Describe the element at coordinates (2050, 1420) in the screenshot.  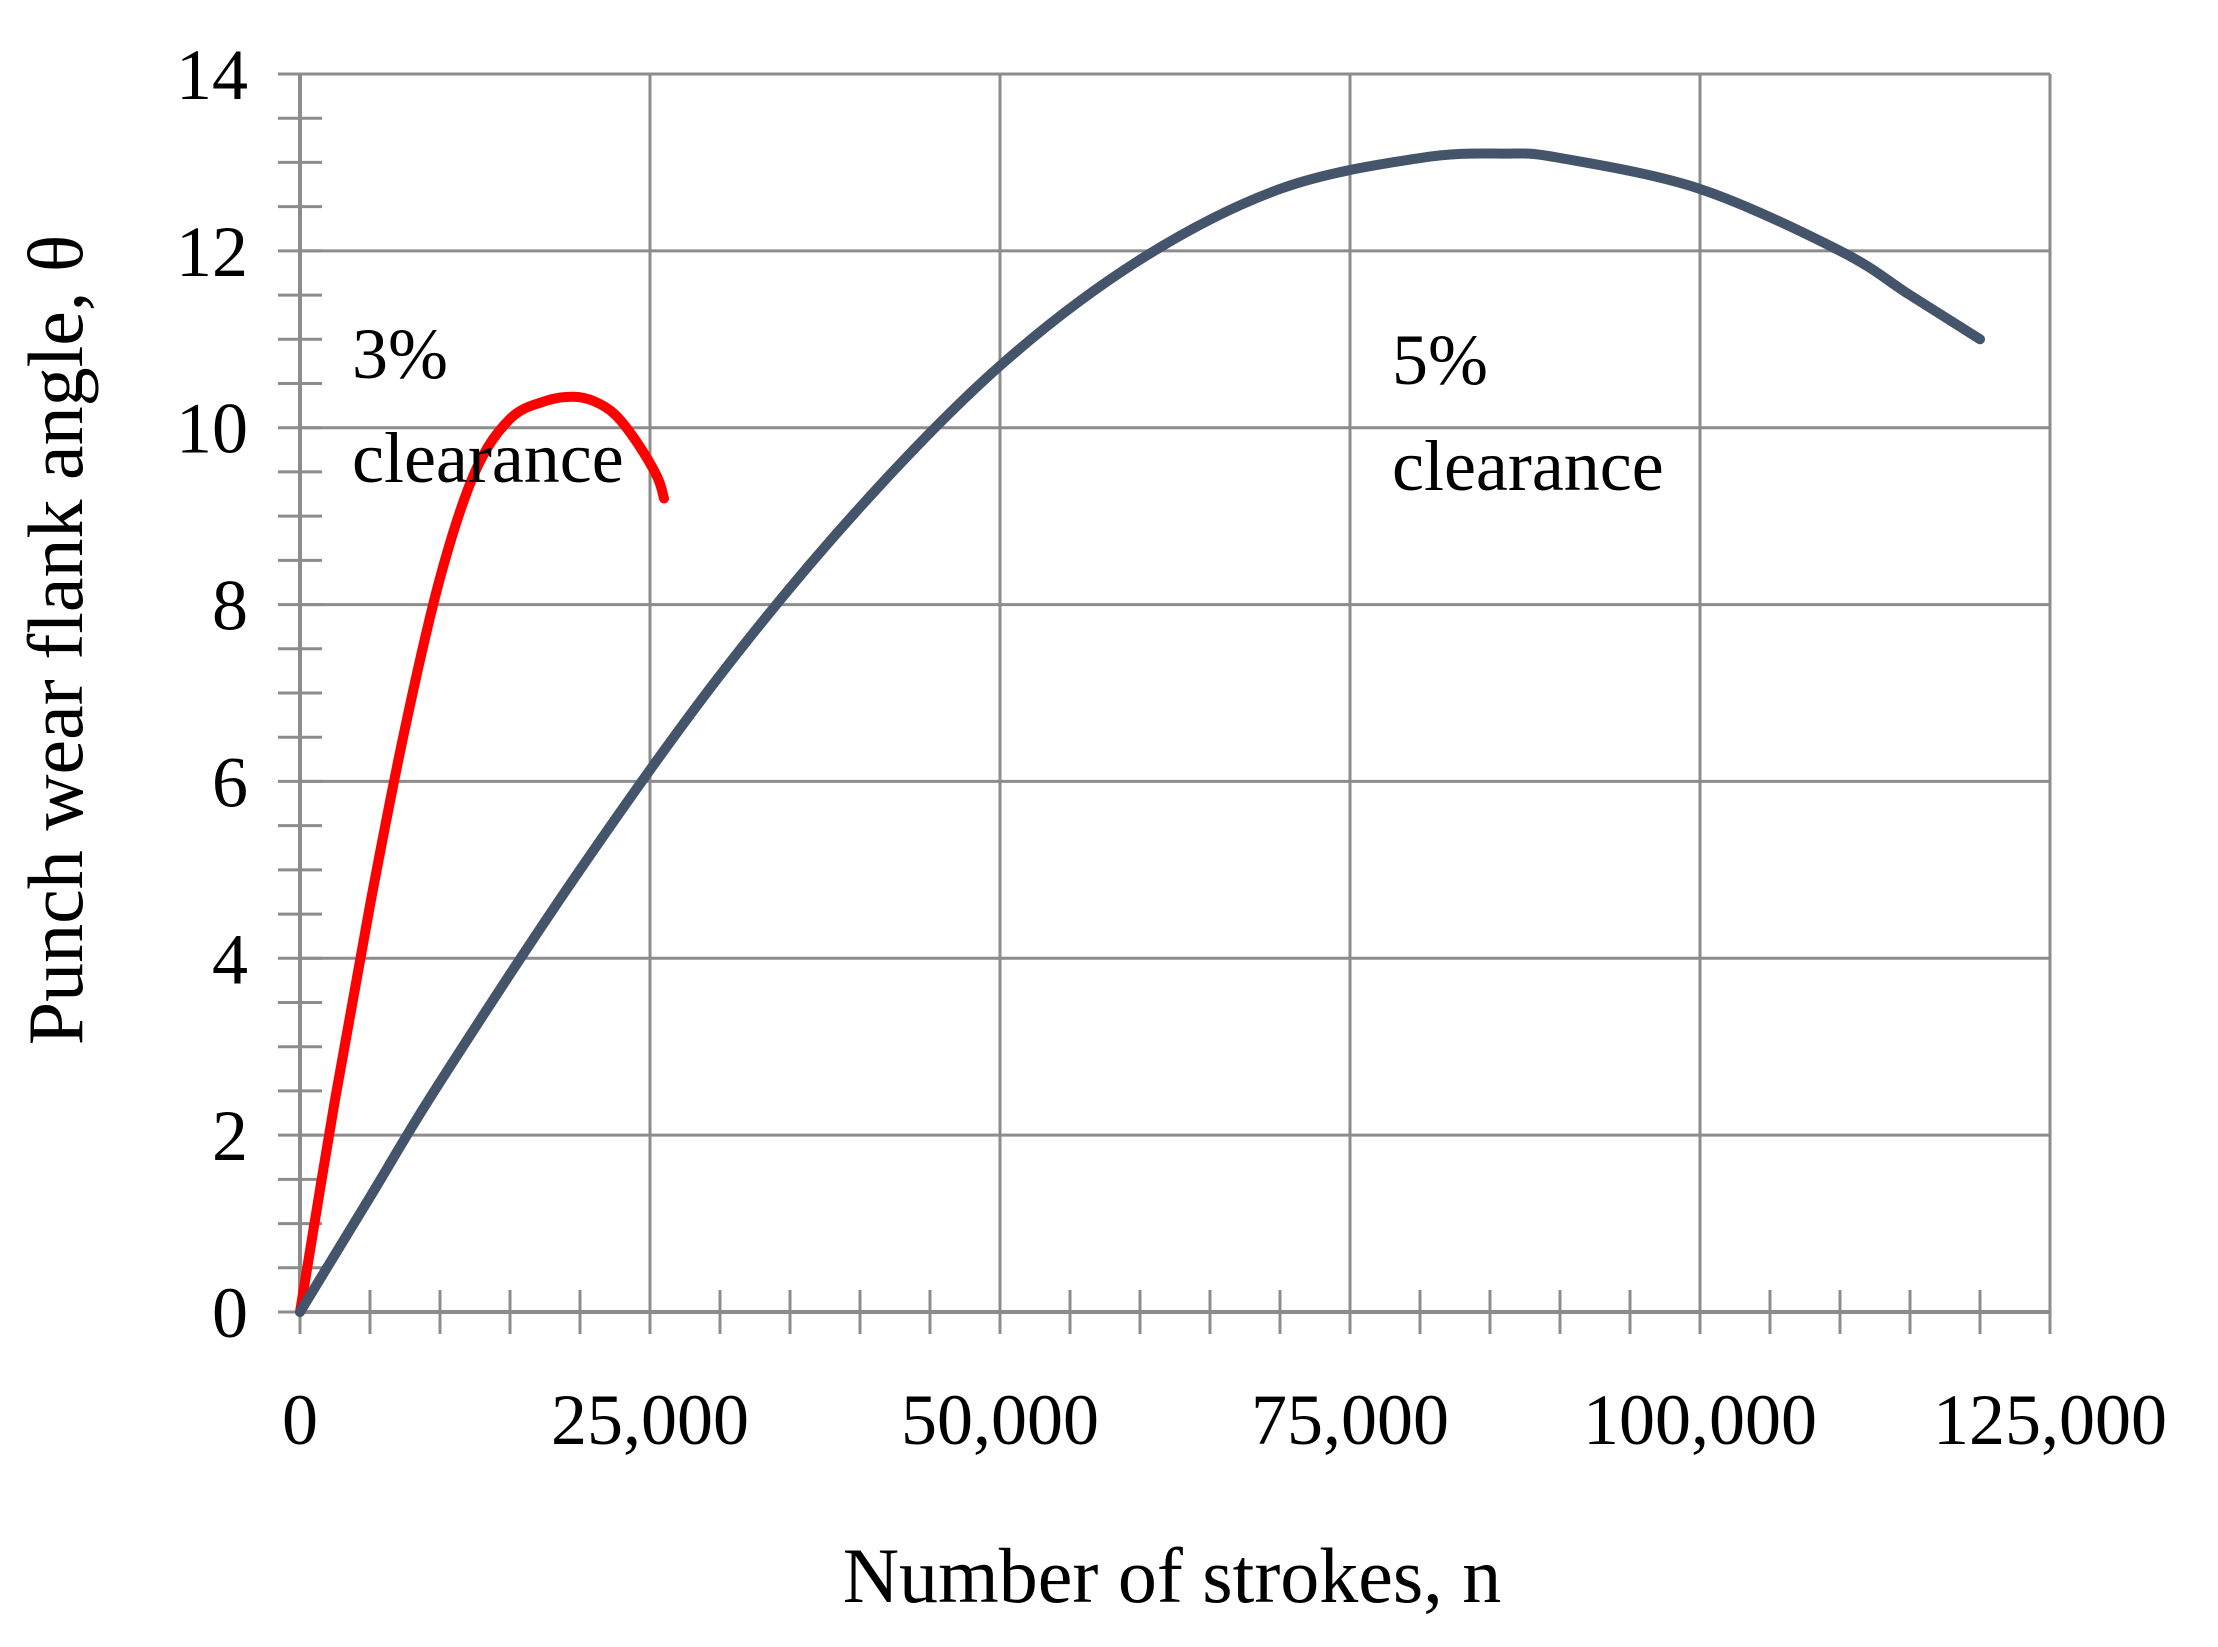
I see `x-tick-label: 125,000` at that location.